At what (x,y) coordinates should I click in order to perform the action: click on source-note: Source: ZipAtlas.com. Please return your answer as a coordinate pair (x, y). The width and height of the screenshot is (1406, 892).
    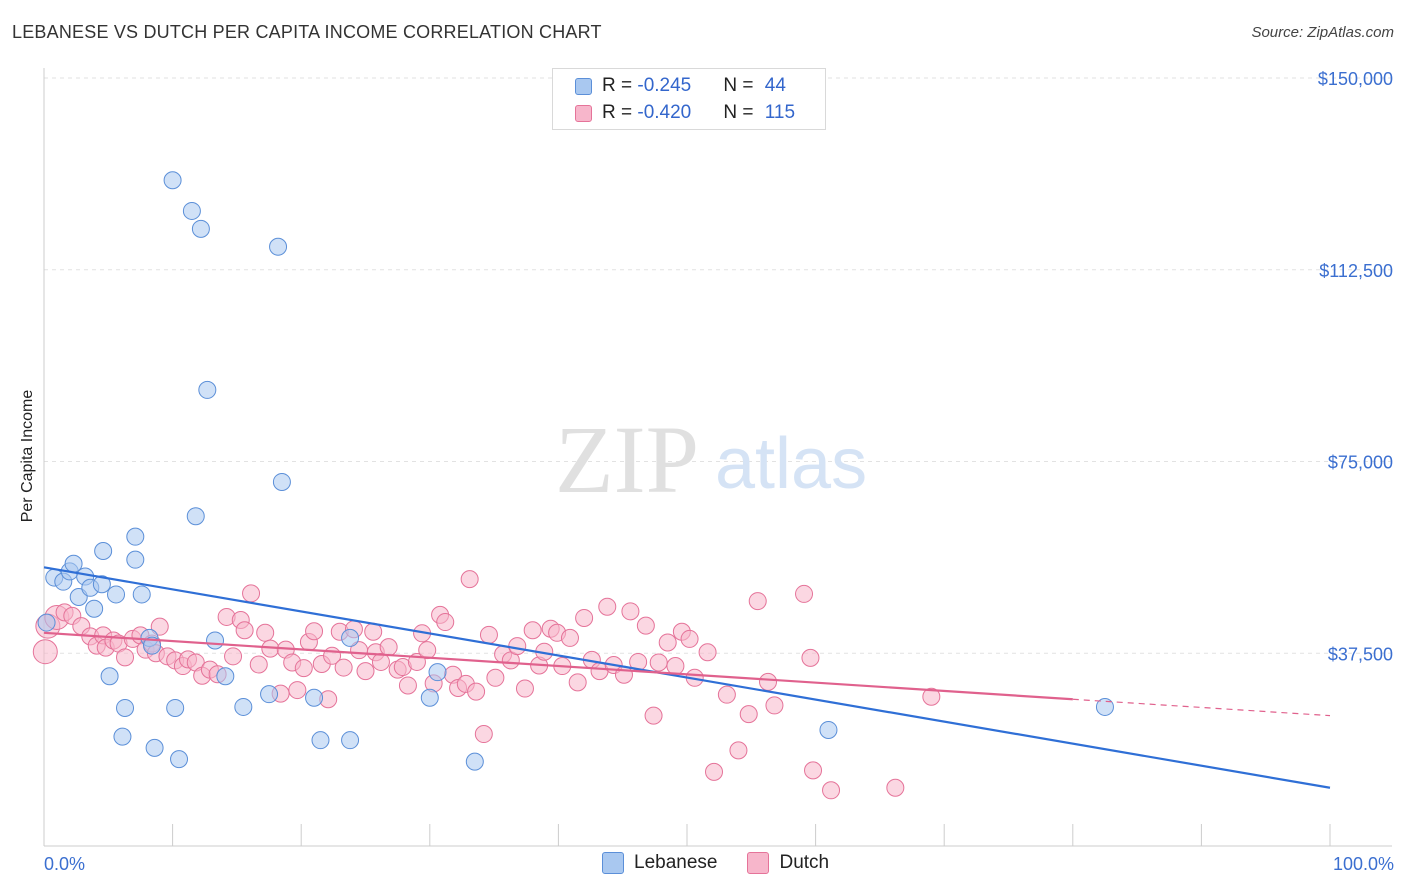
    Looking at the image, I should click on (1322, 32).